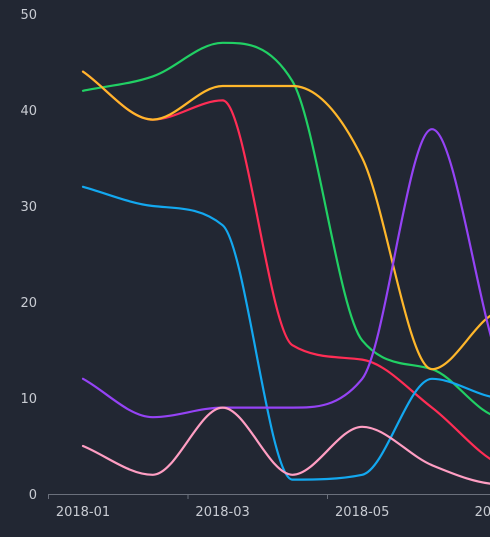 Image resolution: width=490 pixels, height=537 pixels. I want to click on x-tick-label: 2018-05, so click(362, 512).